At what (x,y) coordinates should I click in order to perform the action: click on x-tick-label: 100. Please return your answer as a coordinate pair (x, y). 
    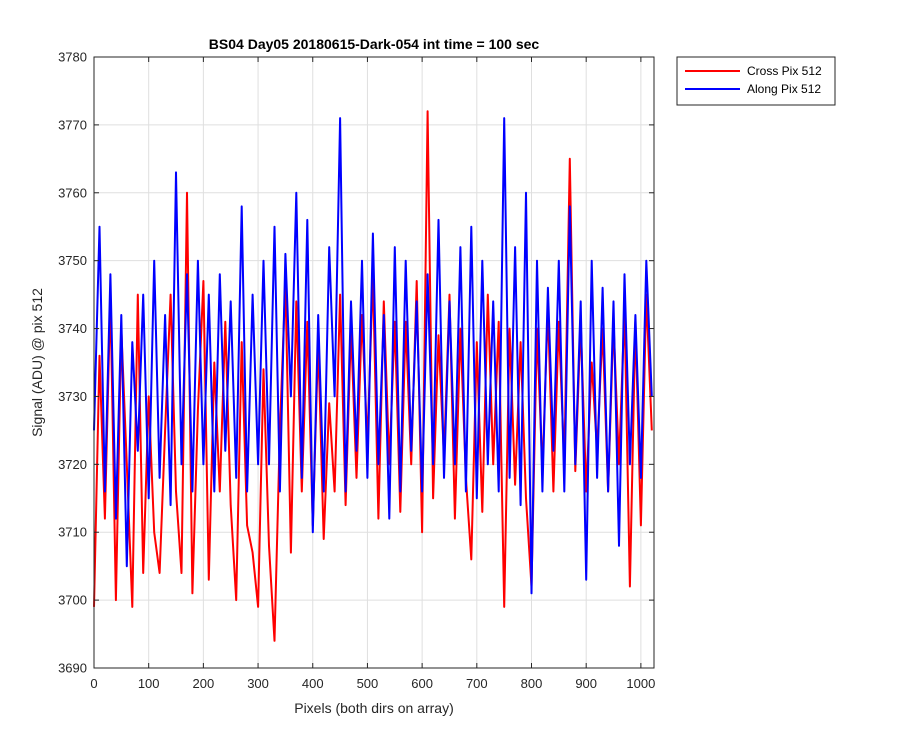
    Looking at the image, I should click on (149, 683).